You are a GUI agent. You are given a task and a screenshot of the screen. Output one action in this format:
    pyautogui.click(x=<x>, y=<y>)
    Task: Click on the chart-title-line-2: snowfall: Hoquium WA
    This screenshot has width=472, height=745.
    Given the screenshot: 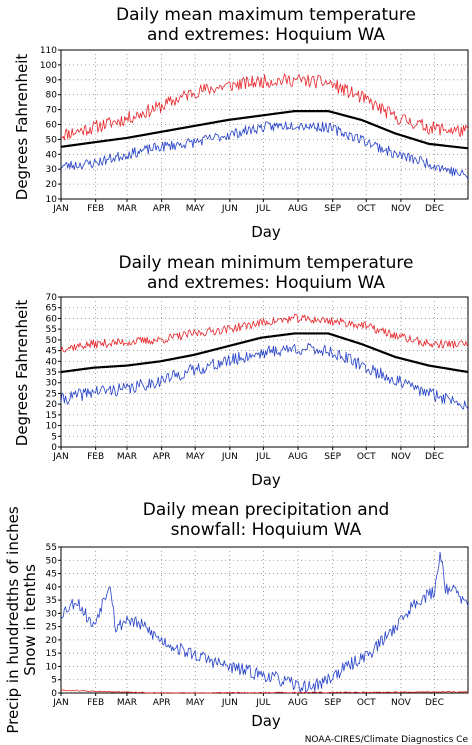 What is the action you would take?
    pyautogui.click(x=266, y=530)
    